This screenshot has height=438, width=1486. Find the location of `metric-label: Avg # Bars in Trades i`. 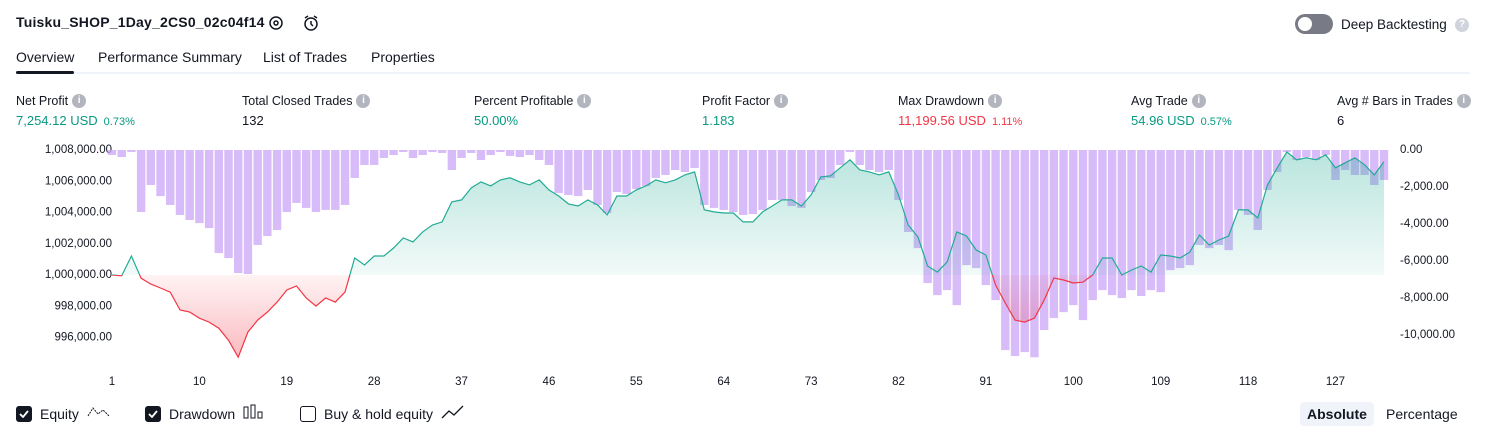

metric-label: Avg # Bars in Trades i is located at coordinates (1404, 101).